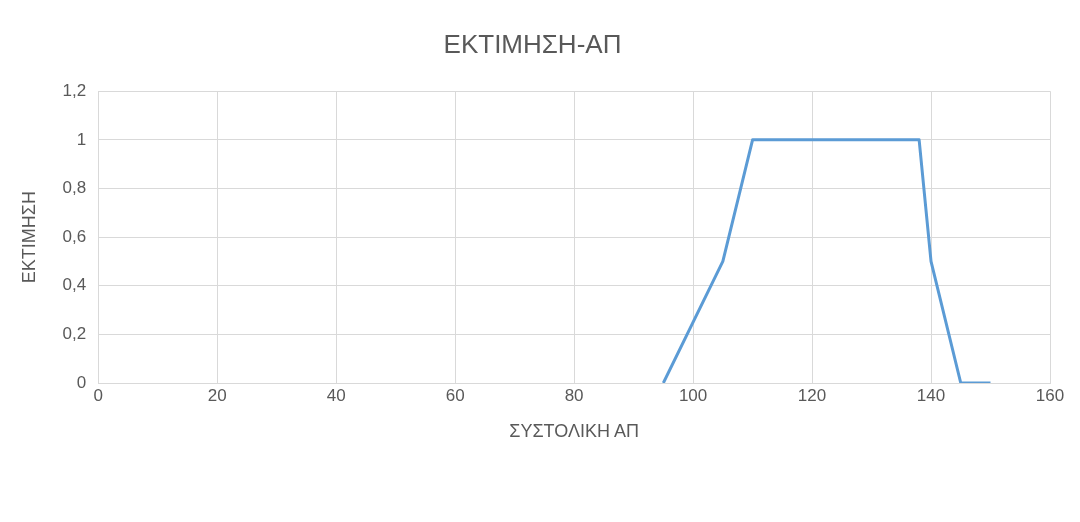 The image size is (1080, 522). Describe the element at coordinates (693, 395) in the screenshot. I see `x-tick-label: 100` at that location.